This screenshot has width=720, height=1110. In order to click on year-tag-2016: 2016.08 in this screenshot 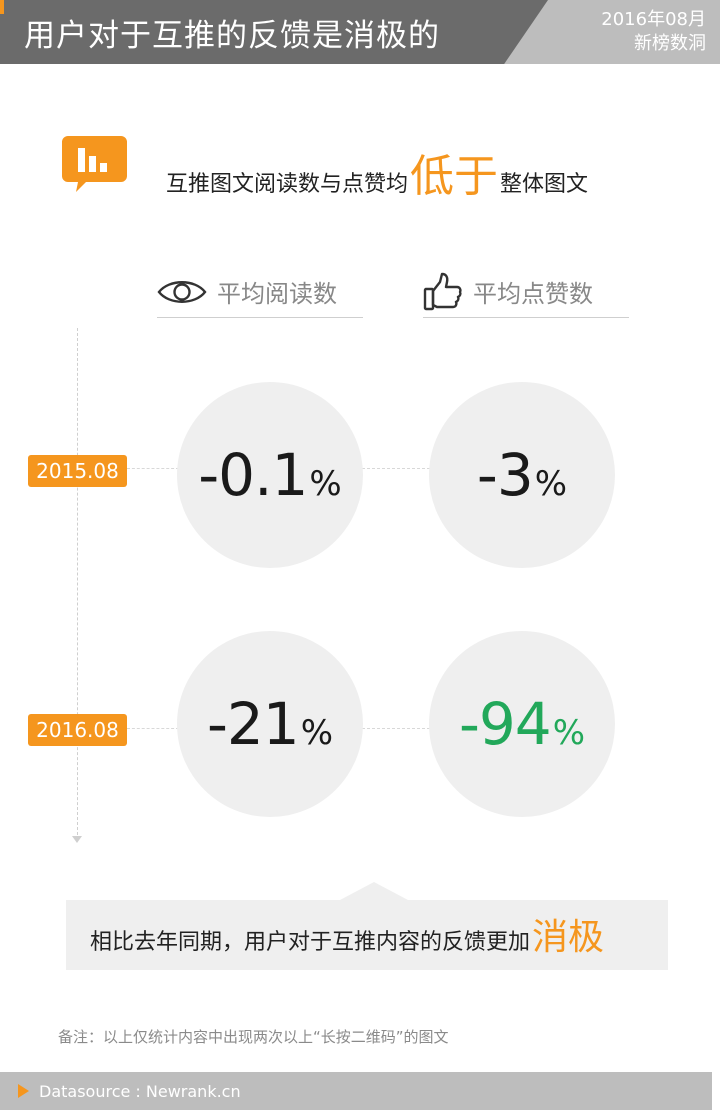, I will do `click(77, 730)`.